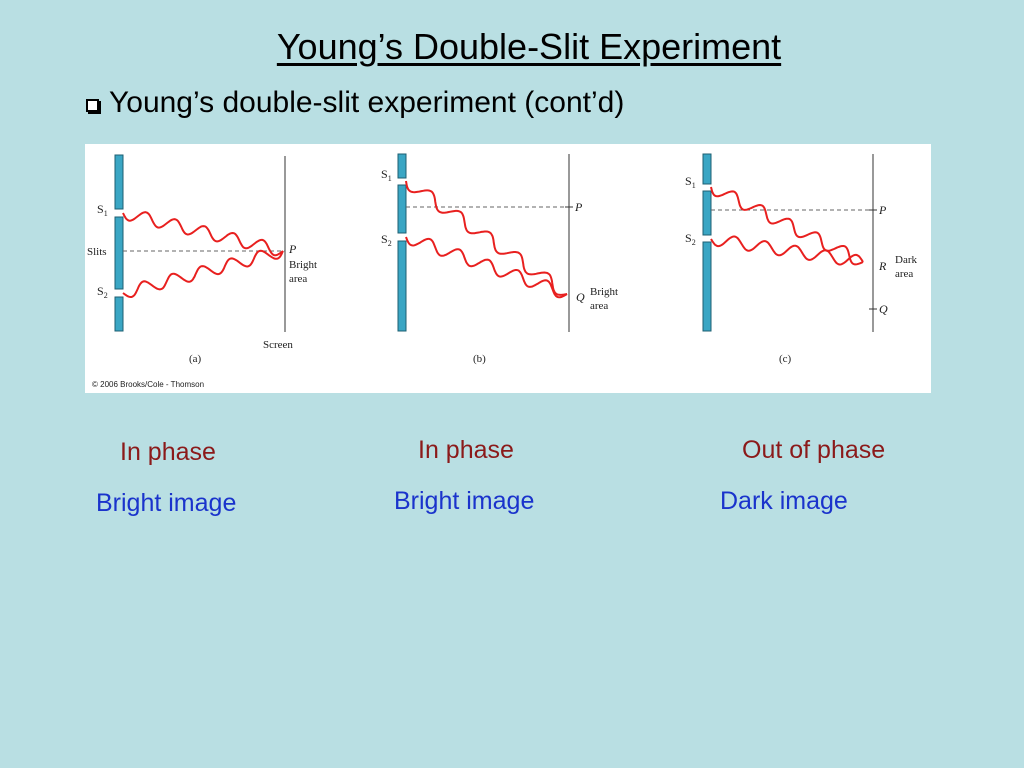  I want to click on barrier-lower-b, so click(402, 286).